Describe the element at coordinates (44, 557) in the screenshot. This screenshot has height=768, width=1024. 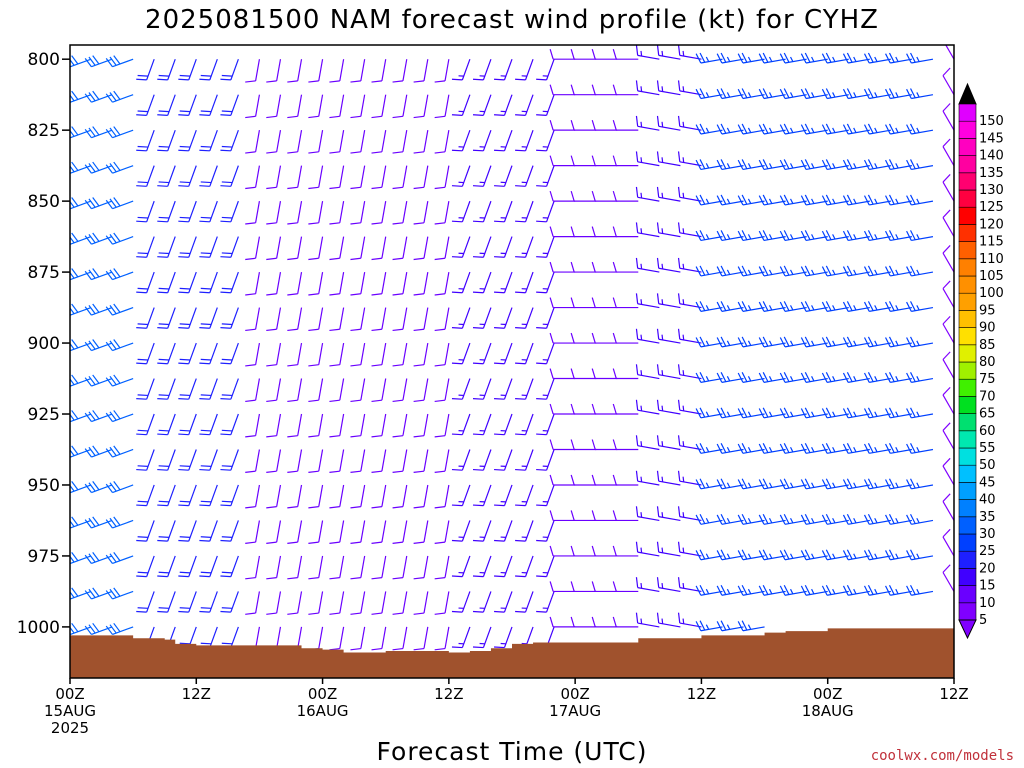
I see `y-tick-label: 975` at that location.